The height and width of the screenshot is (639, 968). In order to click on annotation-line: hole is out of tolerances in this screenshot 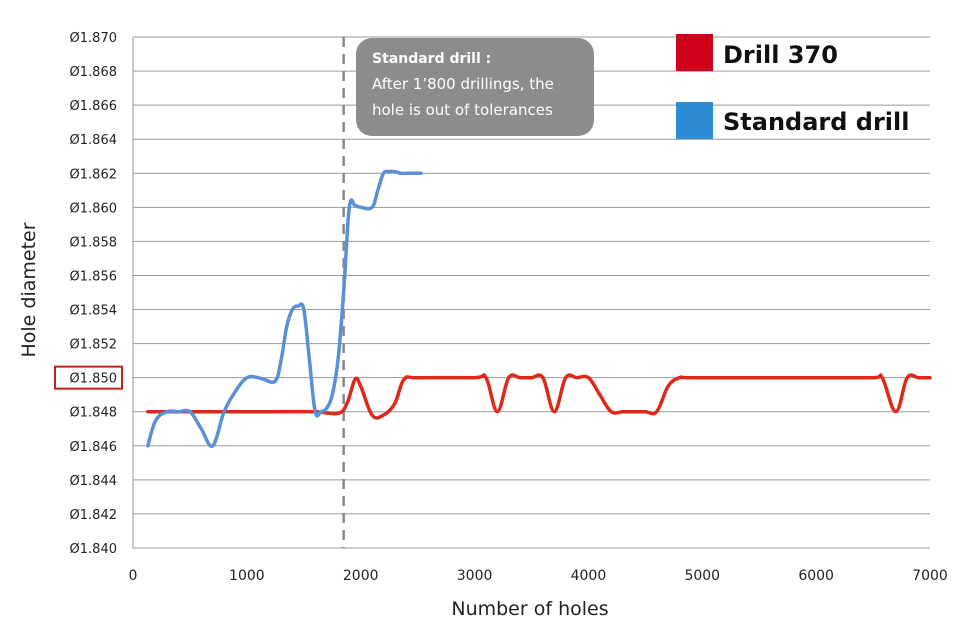, I will do `click(462, 110)`.